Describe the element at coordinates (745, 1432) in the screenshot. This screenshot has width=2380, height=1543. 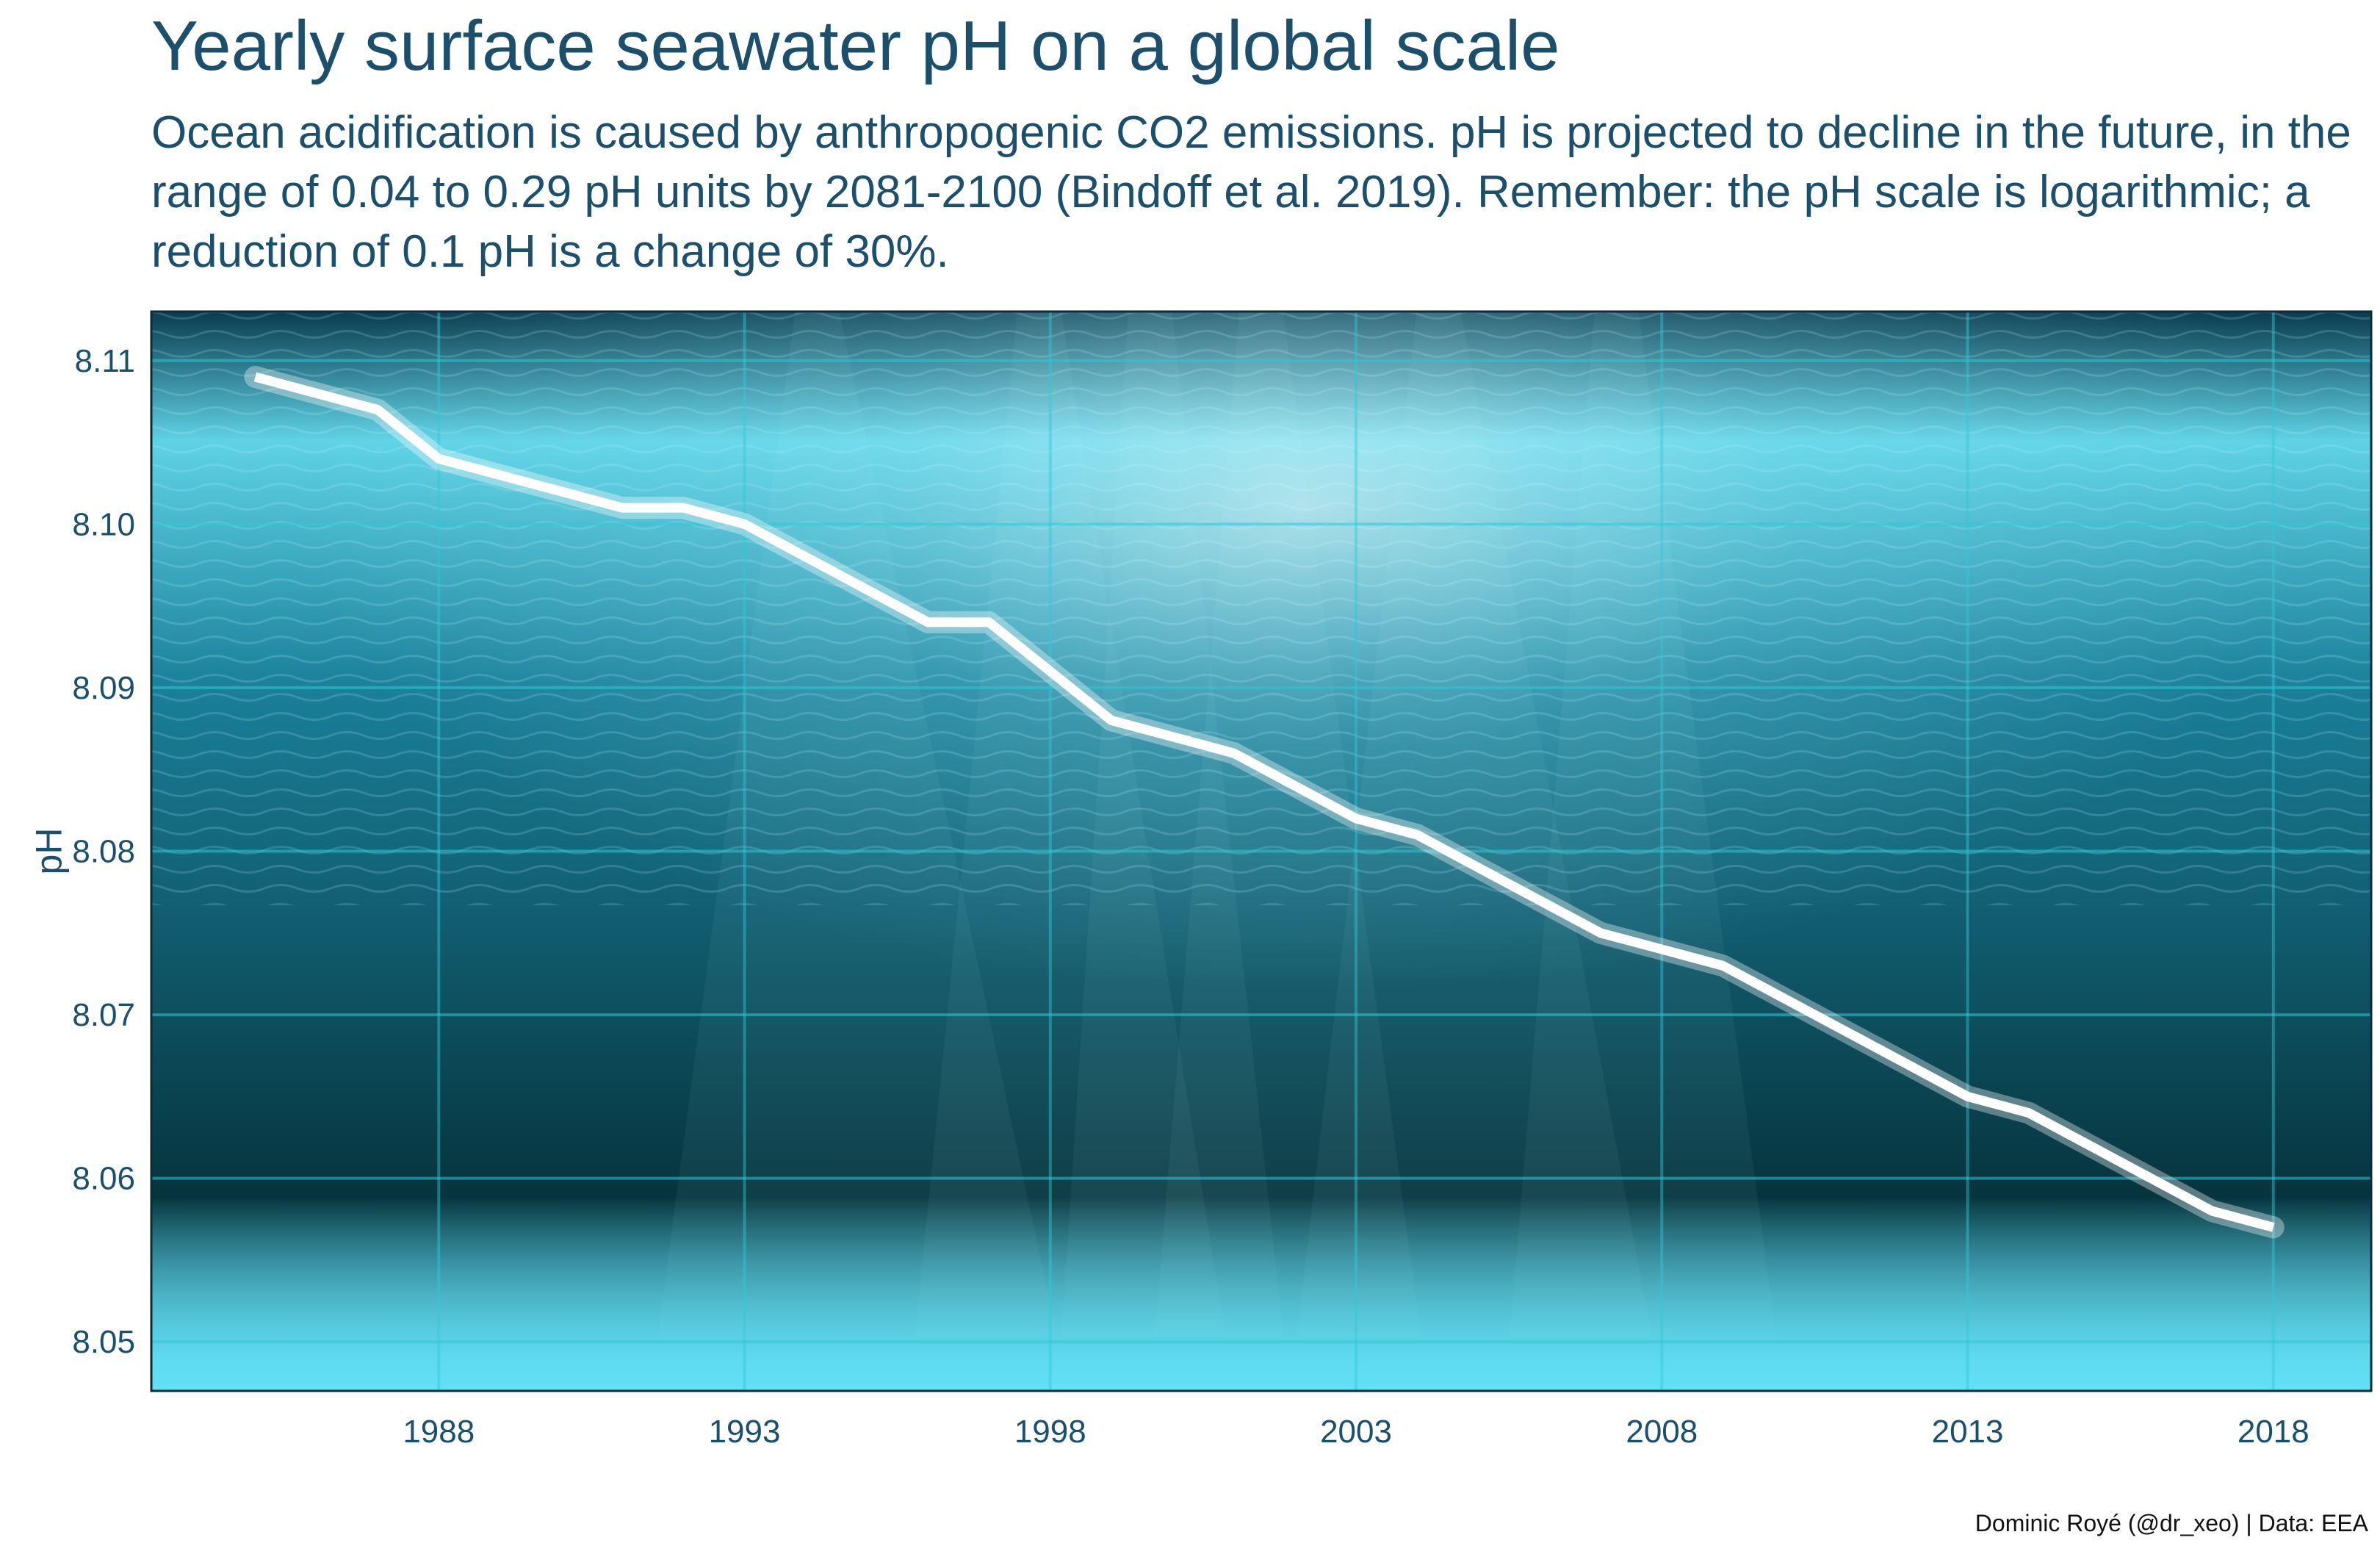
I see `x-tick-label: 1993` at that location.